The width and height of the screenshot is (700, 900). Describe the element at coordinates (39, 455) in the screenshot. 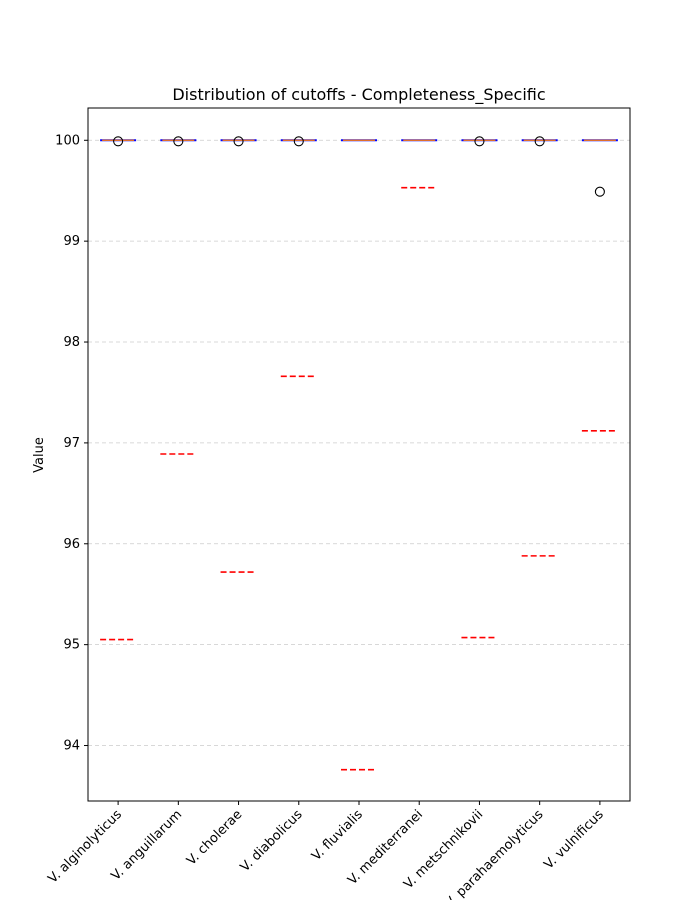

I see `y-axis-label: Value` at that location.